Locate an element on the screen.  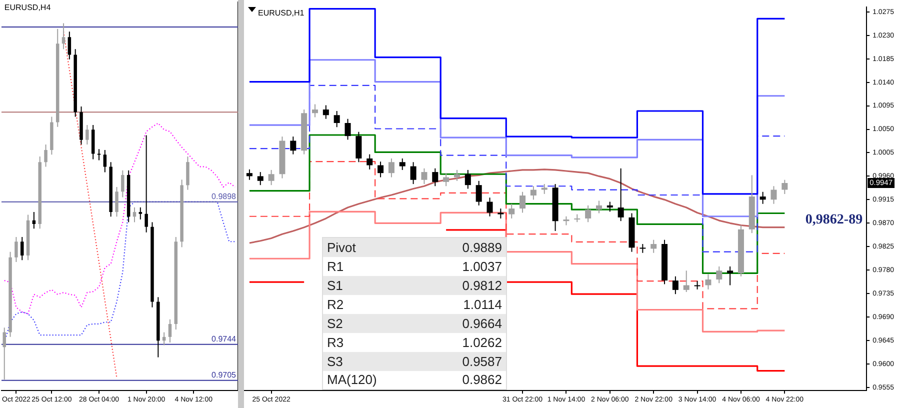
annotation: 1.0037 is located at coordinates (464, 266).